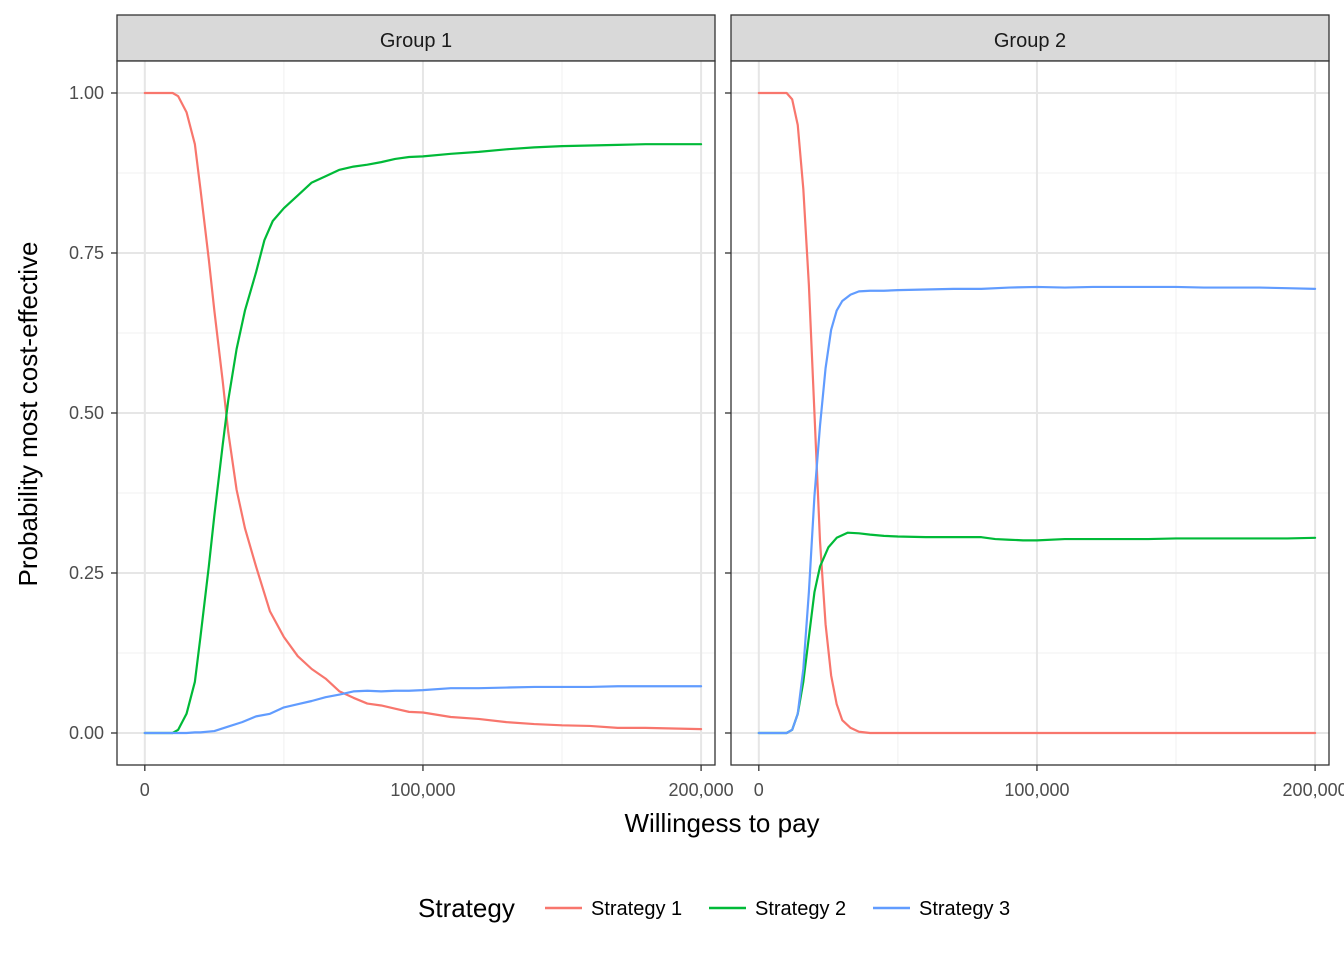 The width and height of the screenshot is (1344, 960). I want to click on legend-label: Strategy 3, so click(964, 909).